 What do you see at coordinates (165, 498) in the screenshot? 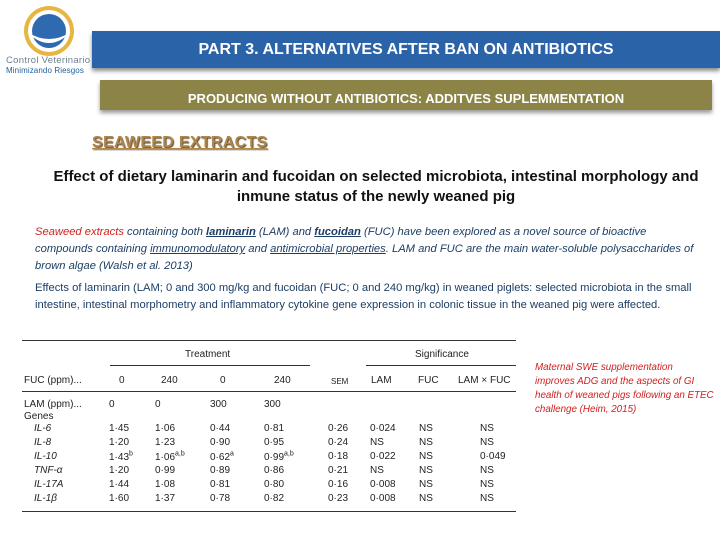
I see `value-cell: 1·37` at bounding box center [165, 498].